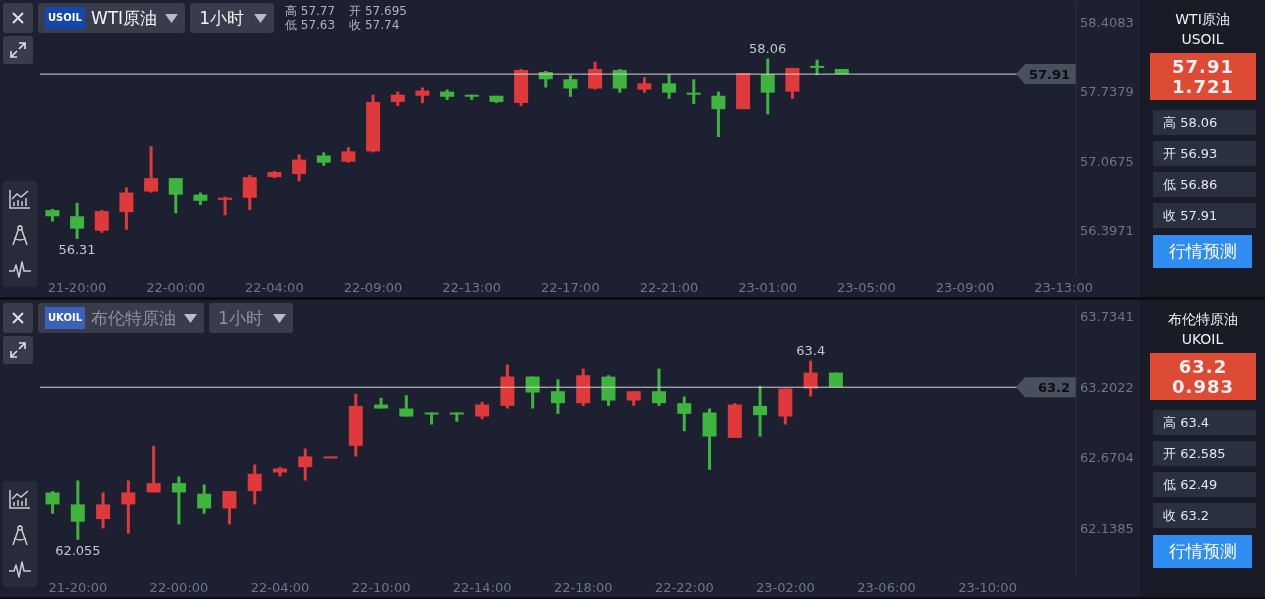 The width and height of the screenshot is (1265, 599). Describe the element at coordinates (1204, 153) in the screenshot. I see `text: 开 56.93` at that location.